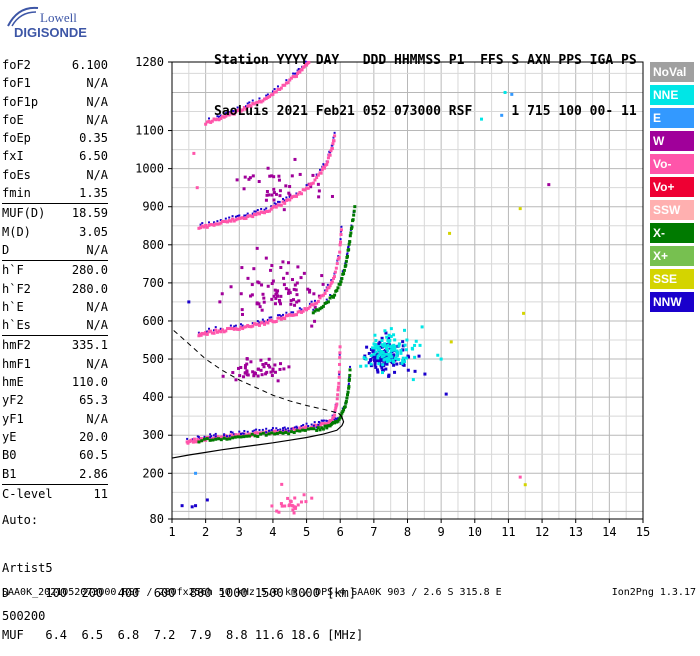 The width and height of the screenshot is (700, 656). Describe the element at coordinates (97, 363) in the screenshot. I see `param-value: N/A` at that location.